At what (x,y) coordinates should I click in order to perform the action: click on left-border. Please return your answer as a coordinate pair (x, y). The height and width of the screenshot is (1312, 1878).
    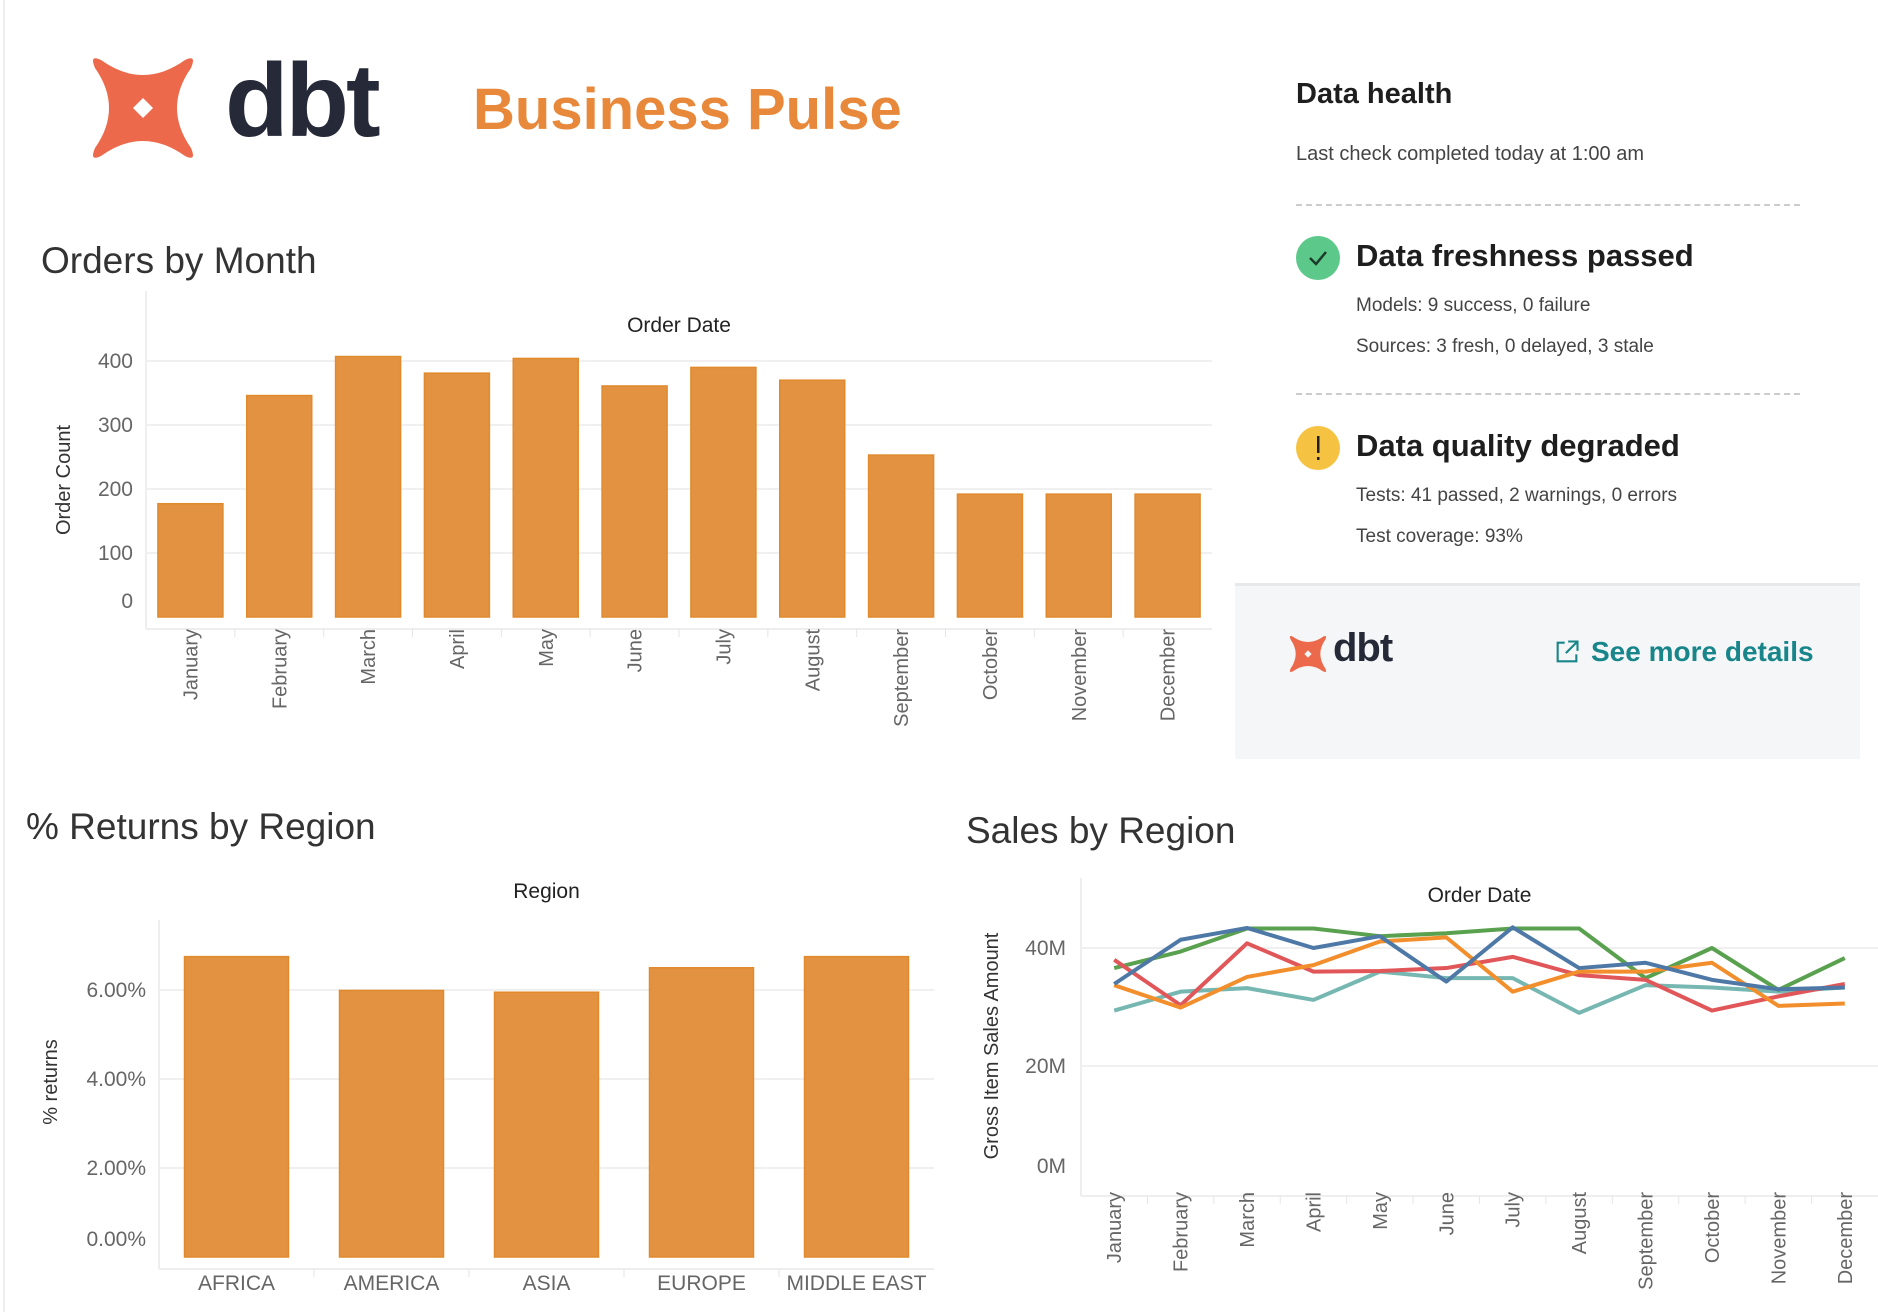
    Looking at the image, I should click on (4, 656).